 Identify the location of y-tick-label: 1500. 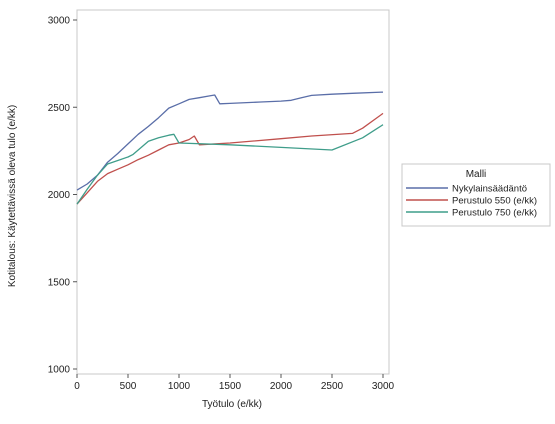
(59, 282).